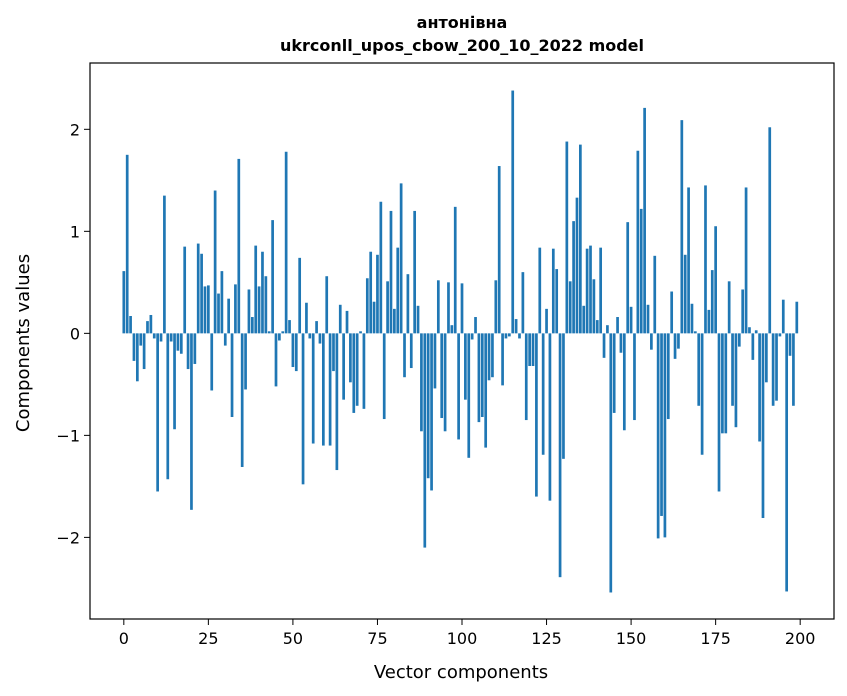 This screenshot has height=696, width=847. What do you see at coordinates (124, 638) in the screenshot?
I see `x-tick-label: 0` at bounding box center [124, 638].